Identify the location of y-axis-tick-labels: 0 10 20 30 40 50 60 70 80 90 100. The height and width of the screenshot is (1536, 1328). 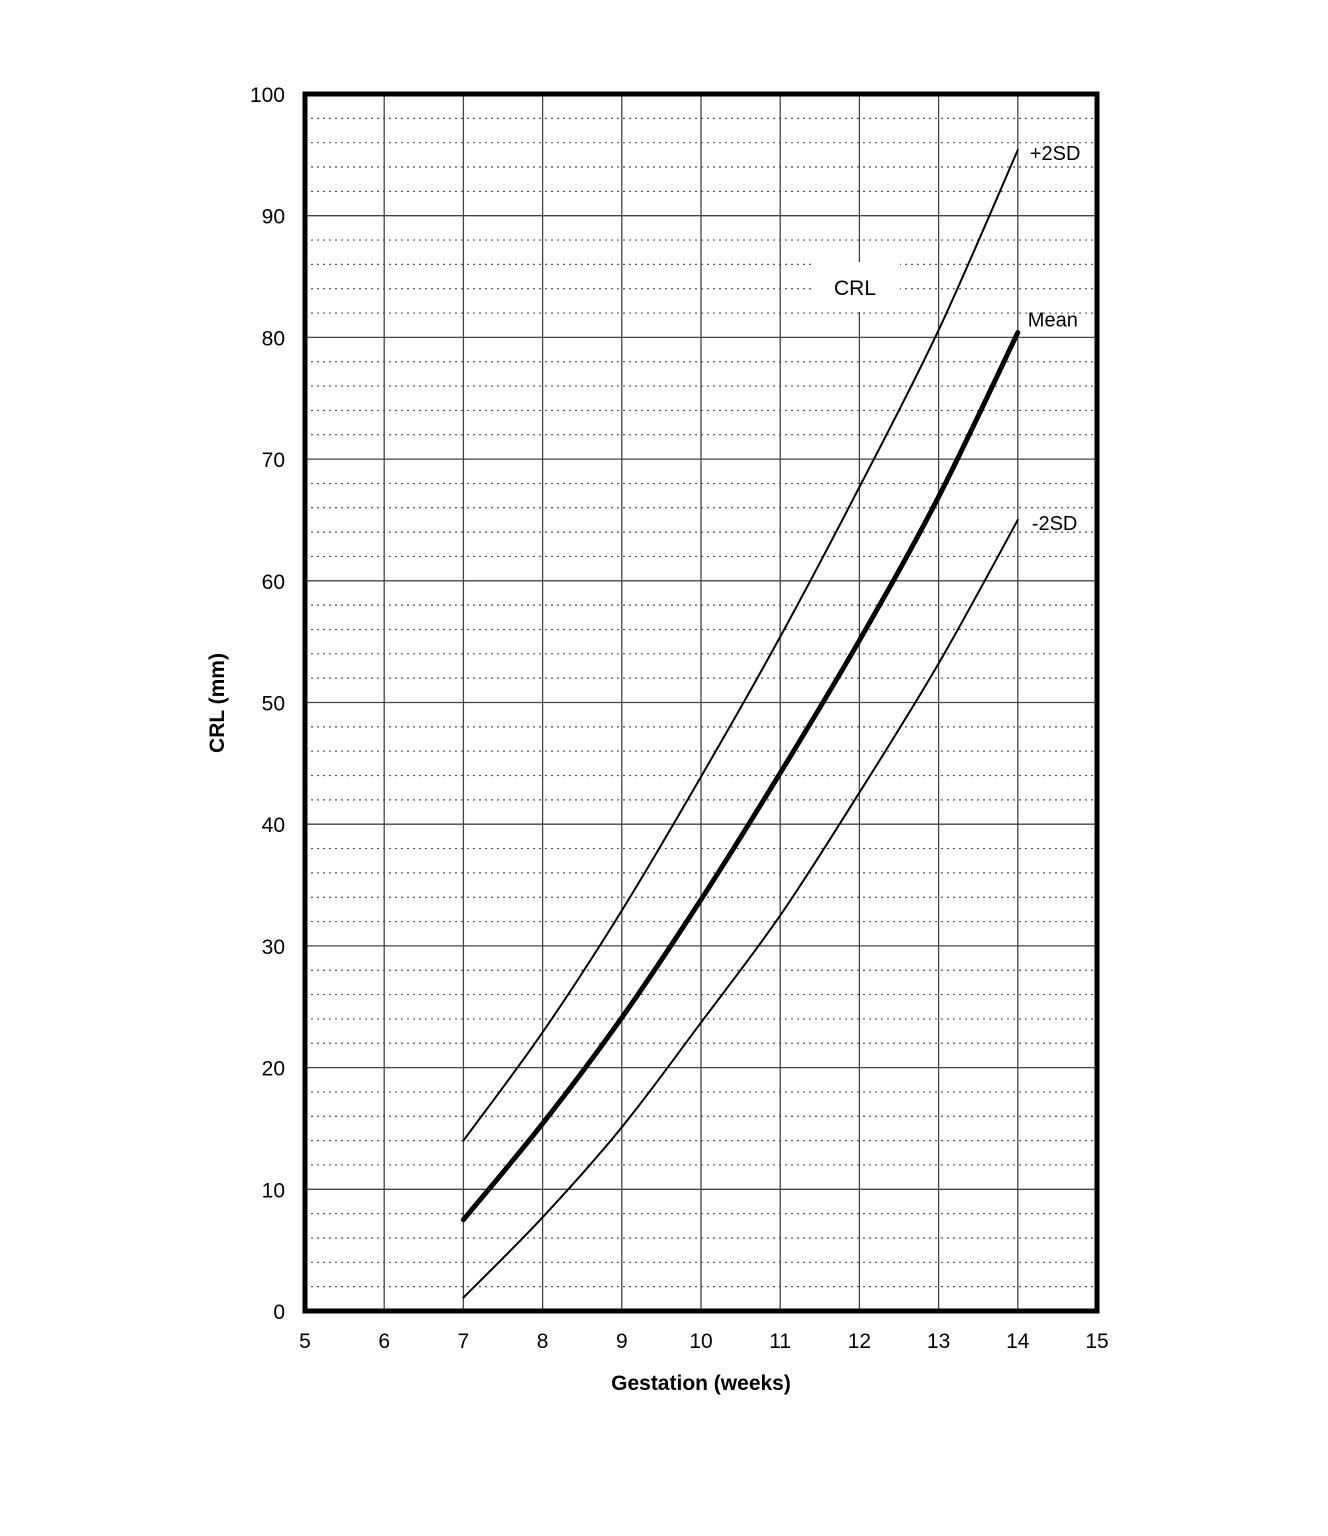
(267, 704).